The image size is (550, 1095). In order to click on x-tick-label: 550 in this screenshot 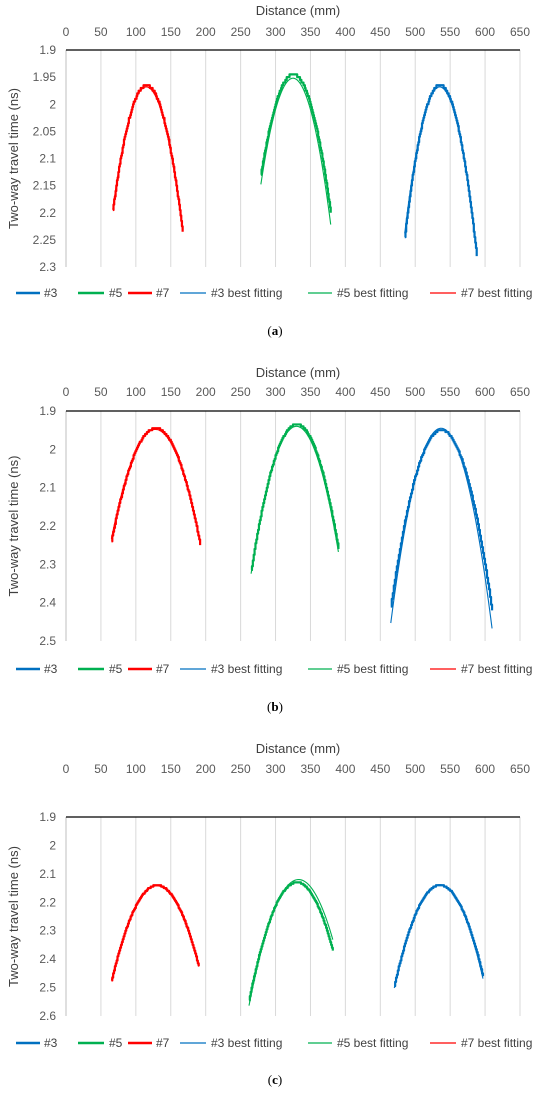, I will do `click(450, 769)`.